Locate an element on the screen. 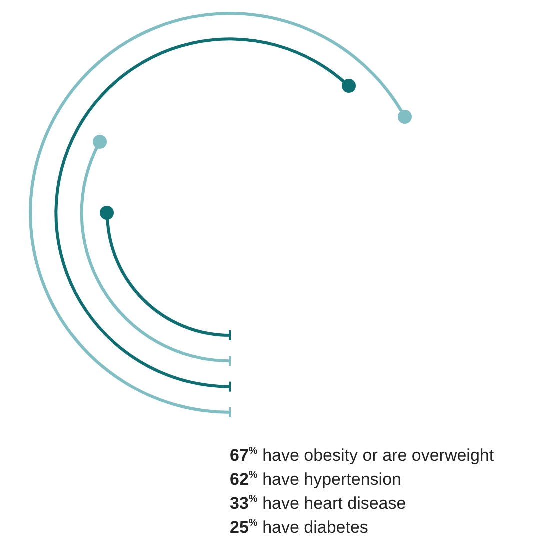  category-label: have obesity or are overweight is located at coordinates (378, 455).